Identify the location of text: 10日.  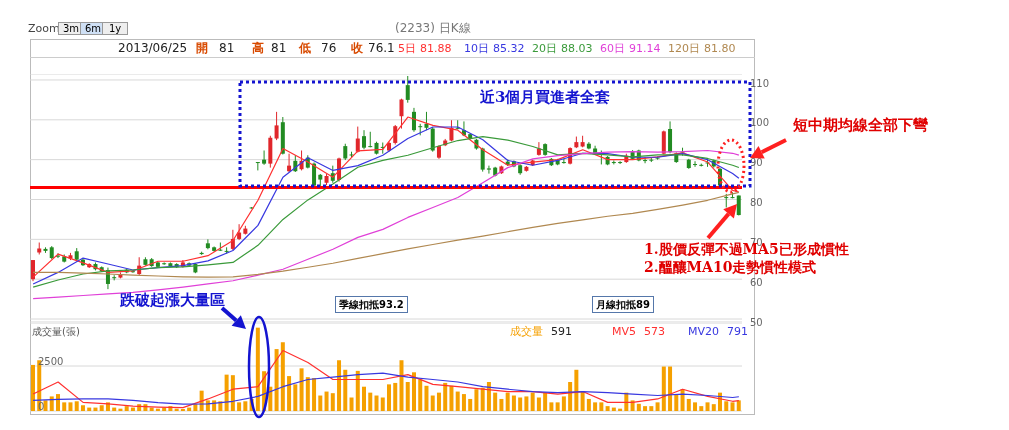
(476, 48).